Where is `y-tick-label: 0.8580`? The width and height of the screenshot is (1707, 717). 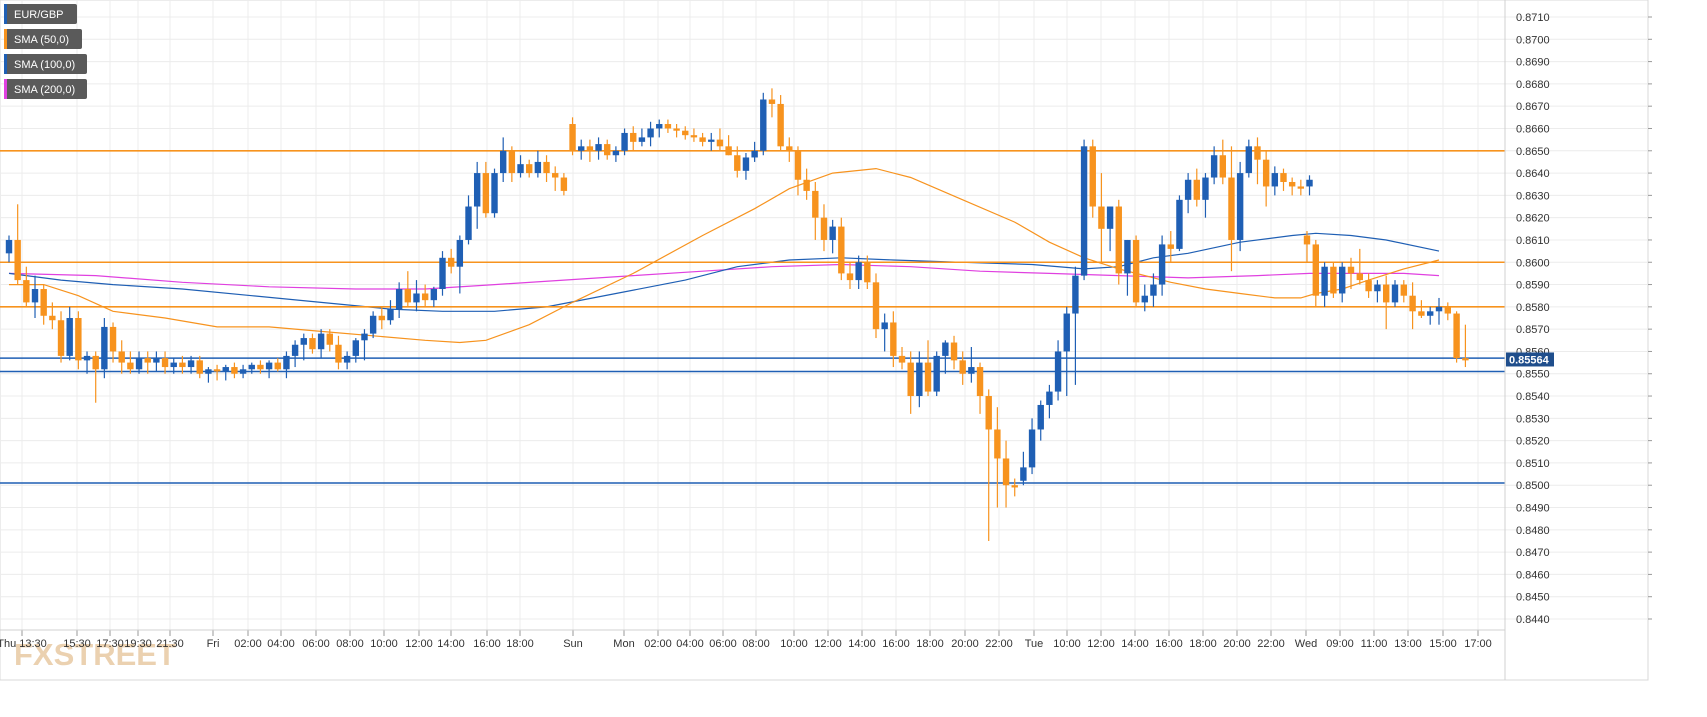 y-tick-label: 0.8580 is located at coordinates (1533, 308).